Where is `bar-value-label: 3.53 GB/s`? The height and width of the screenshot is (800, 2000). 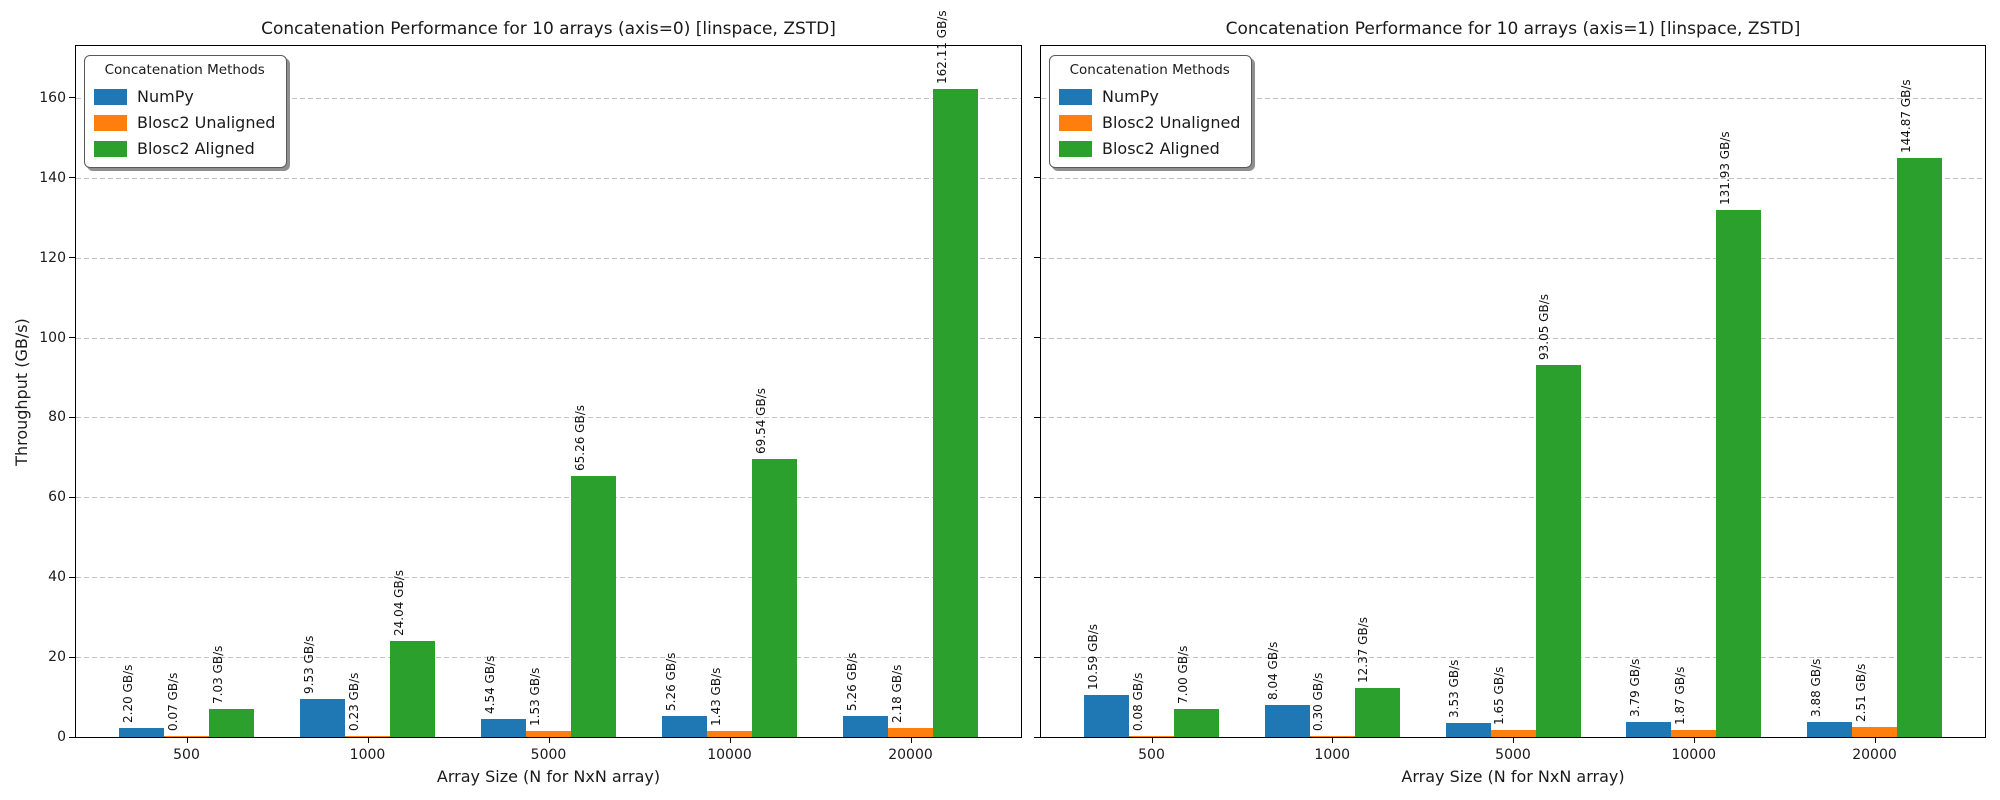
bar-value-label: 3.53 GB/s is located at coordinates (1454, 688).